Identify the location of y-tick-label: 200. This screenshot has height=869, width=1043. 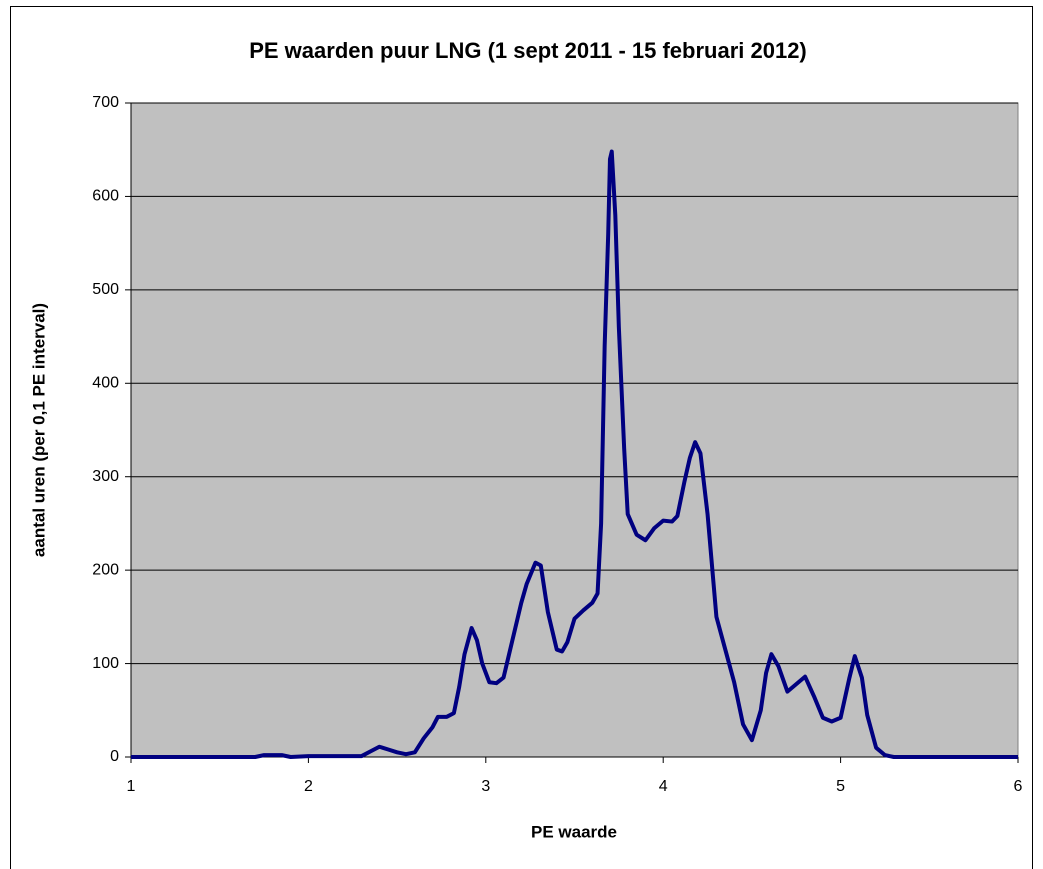
(105, 569).